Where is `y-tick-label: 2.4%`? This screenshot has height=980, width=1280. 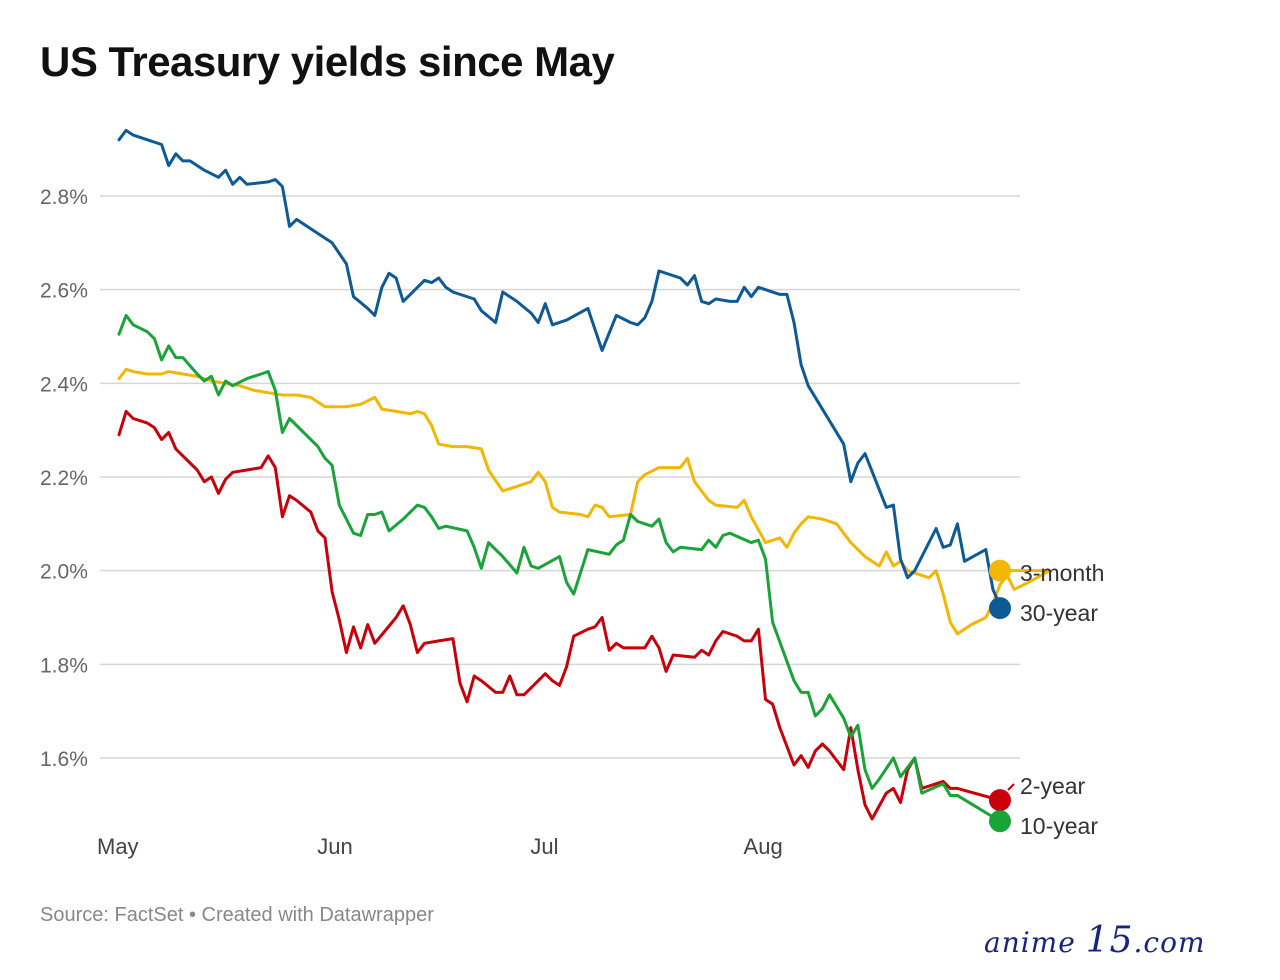 y-tick-label: 2.4% is located at coordinates (64, 384).